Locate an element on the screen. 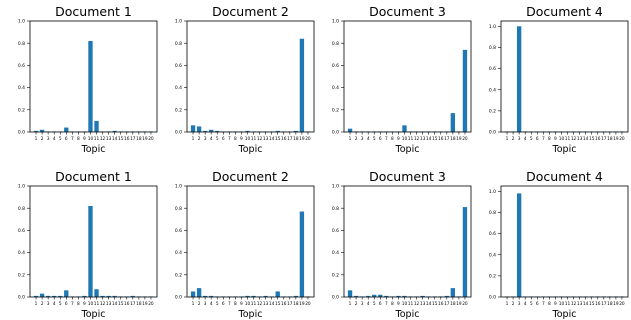 The width and height of the screenshot is (631, 320). y-tick-label: 0.0 is located at coordinates (21, 298).